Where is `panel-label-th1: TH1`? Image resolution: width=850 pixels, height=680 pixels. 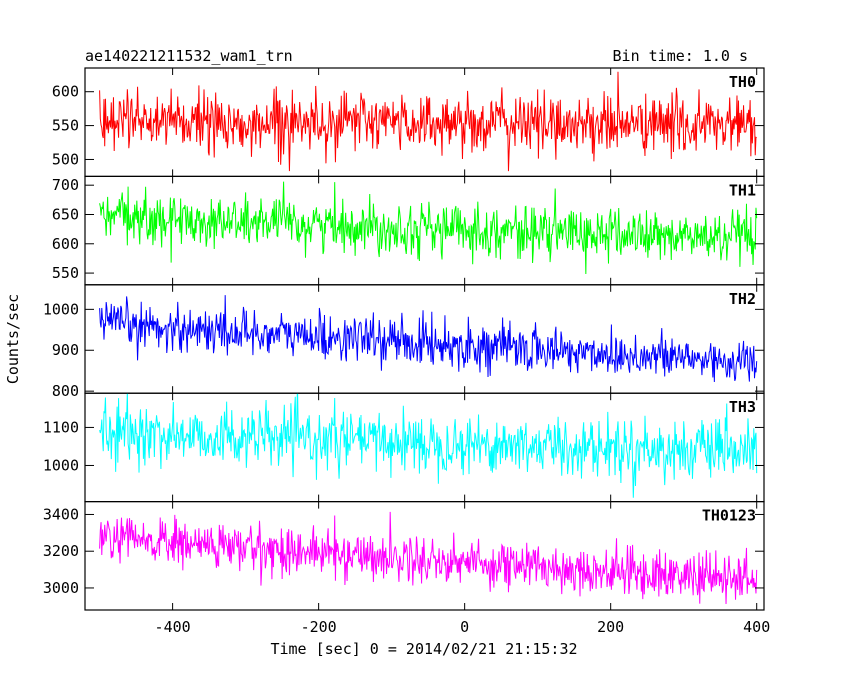
panel-label-th1: TH1 is located at coordinates (742, 190).